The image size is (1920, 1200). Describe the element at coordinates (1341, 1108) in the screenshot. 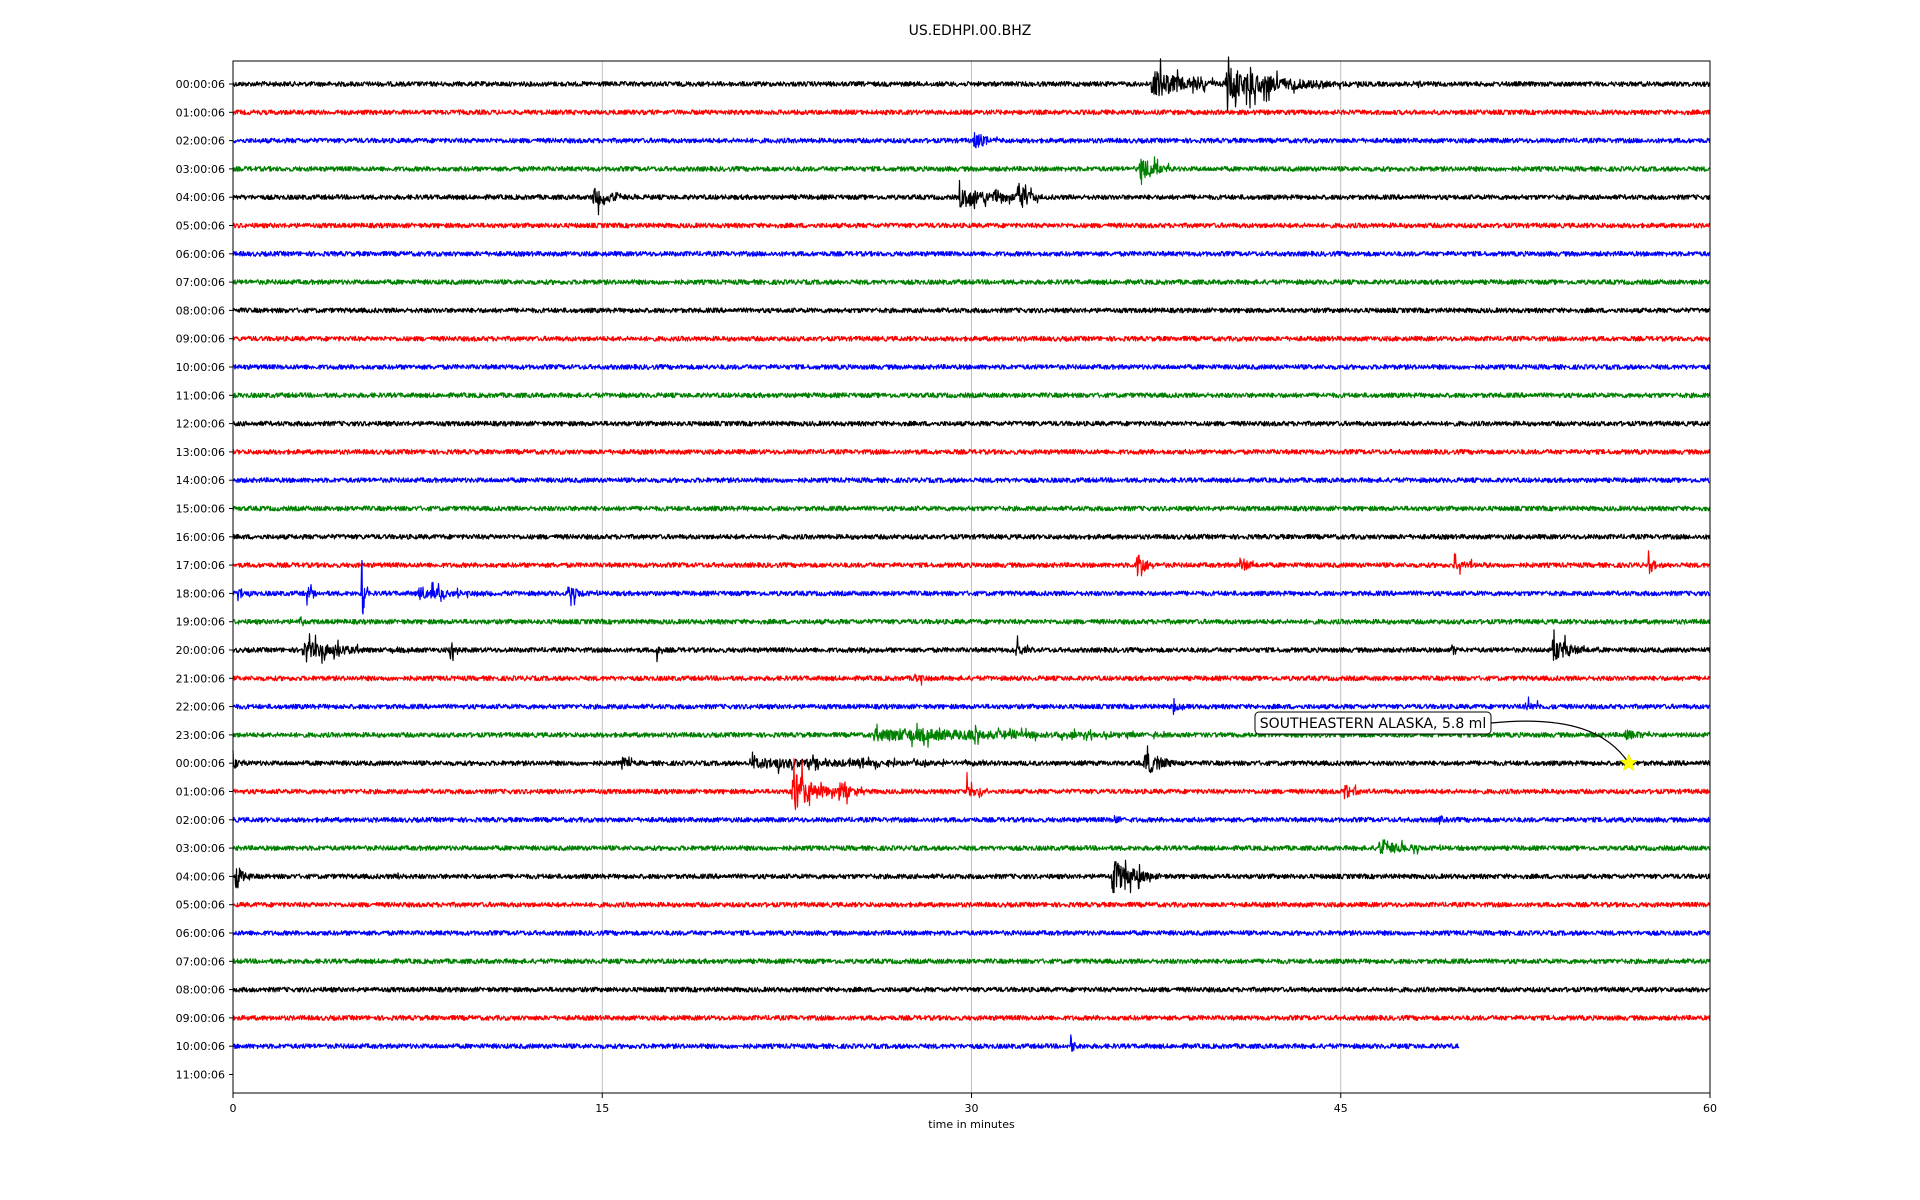

I see `x-tick-label: 45` at that location.